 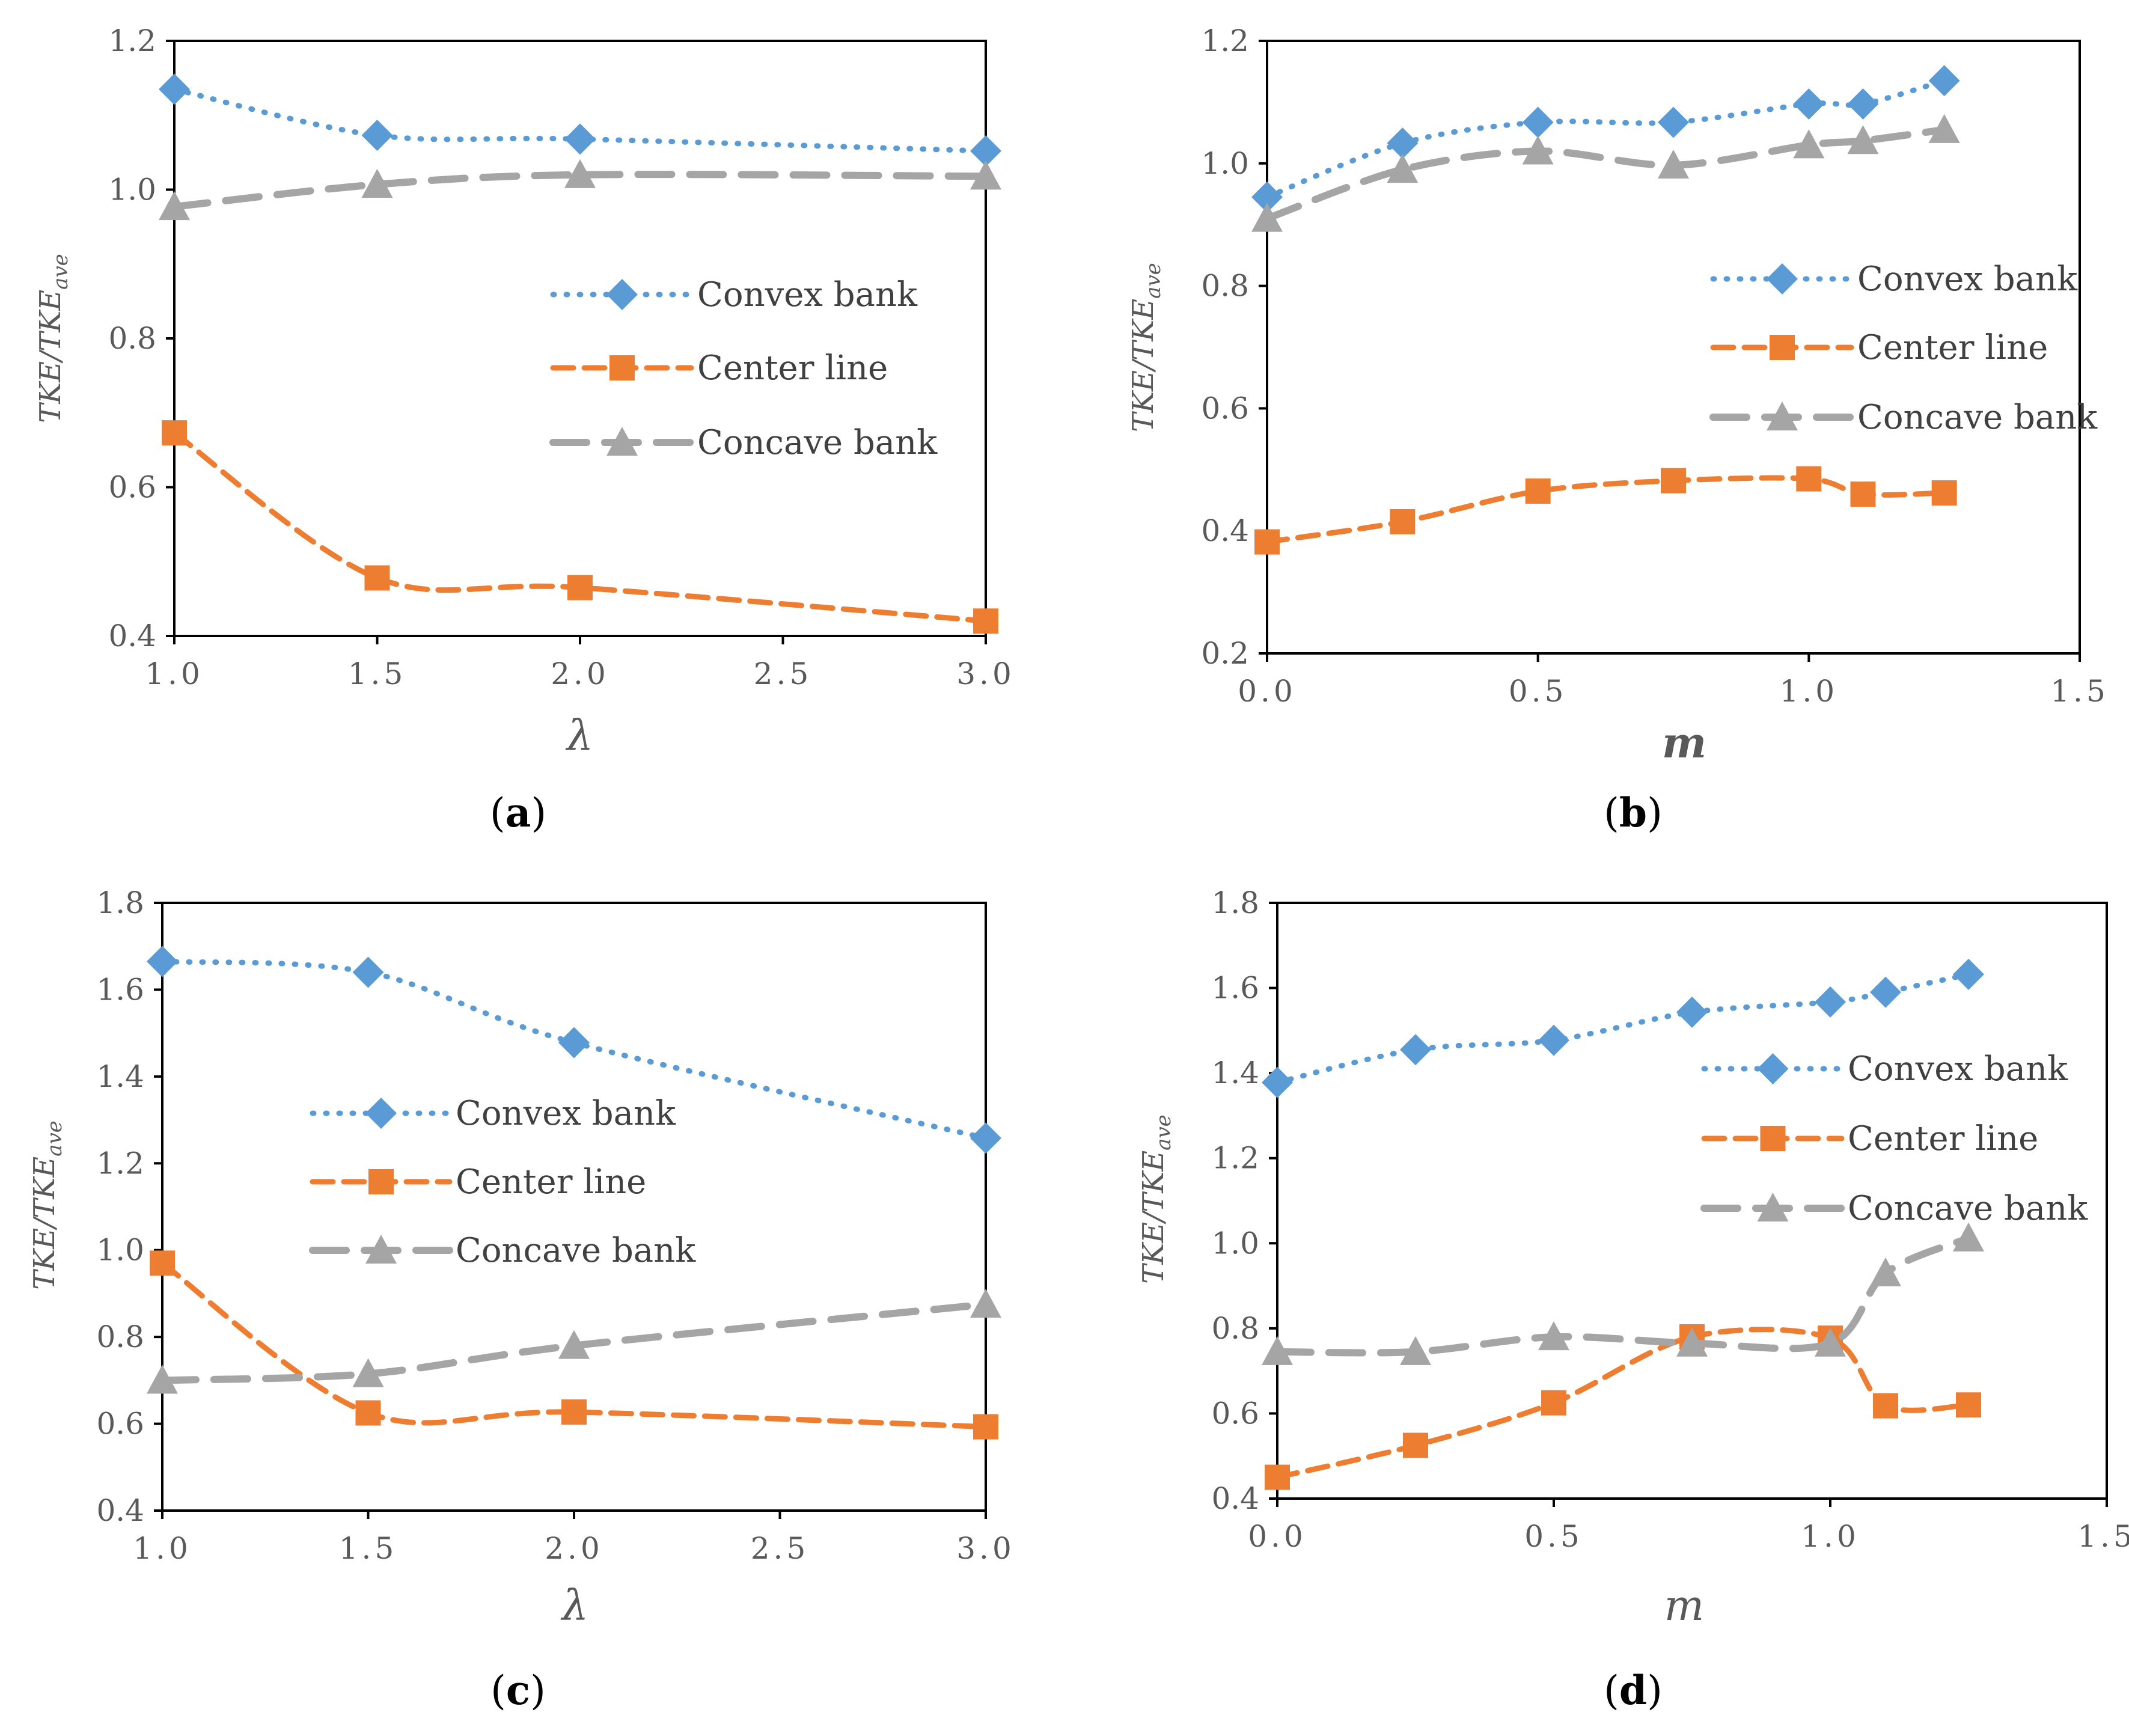 I want to click on x-tick-label: 1.5, so click(x=2079, y=691).